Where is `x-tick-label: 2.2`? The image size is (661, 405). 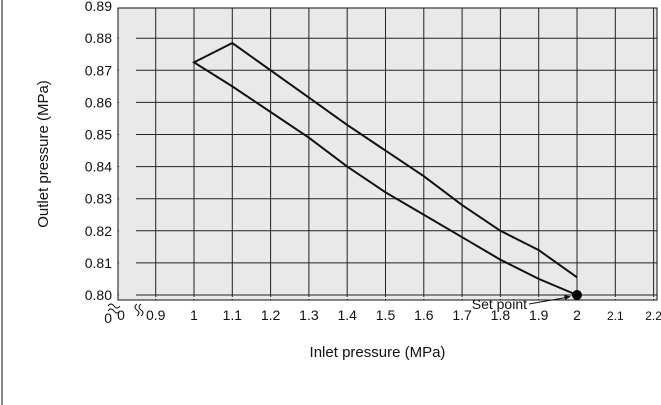 x-tick-label: 2.2 is located at coordinates (653, 316).